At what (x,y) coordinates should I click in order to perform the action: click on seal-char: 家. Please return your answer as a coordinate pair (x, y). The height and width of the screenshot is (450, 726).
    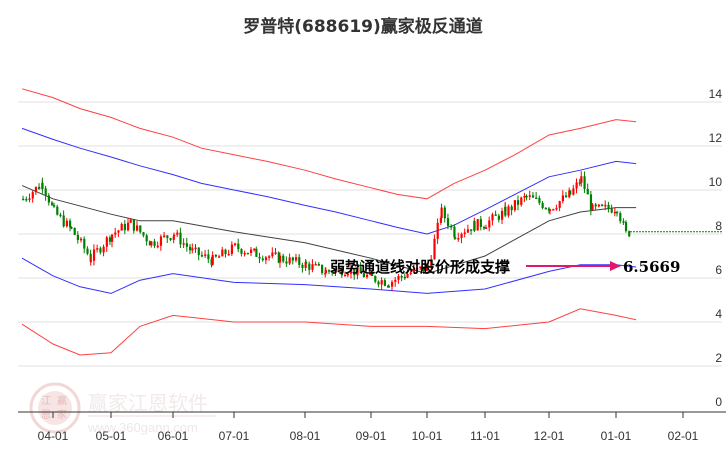
    Looking at the image, I should click on (62, 414).